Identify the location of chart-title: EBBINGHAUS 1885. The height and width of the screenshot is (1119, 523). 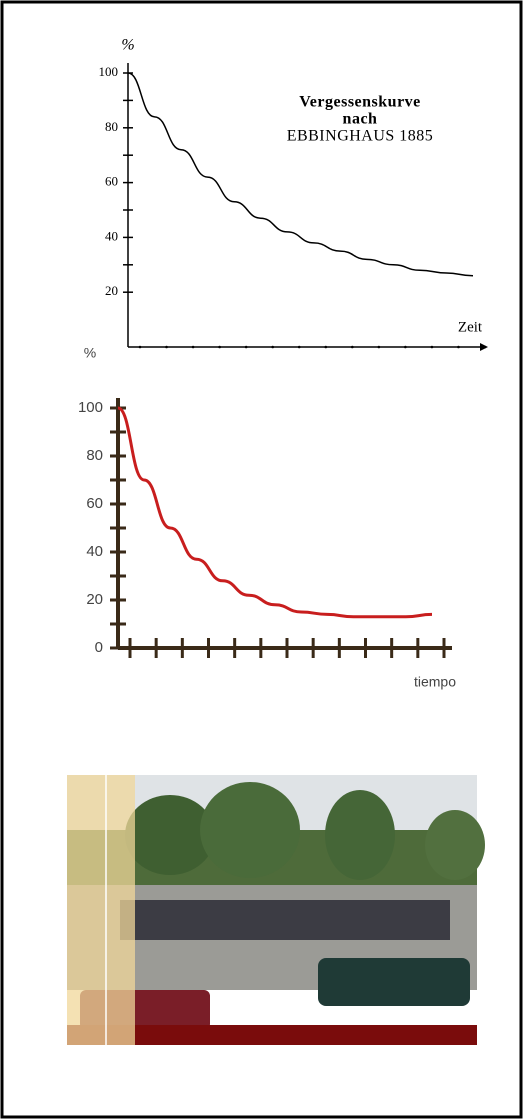
(360, 136).